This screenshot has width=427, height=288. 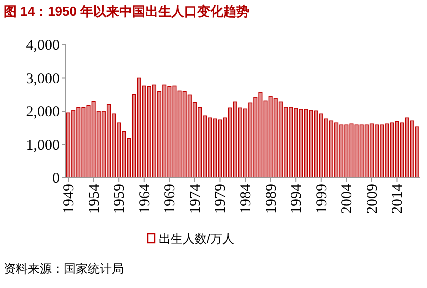 I want to click on x-tick-label: 1994, so click(x=297, y=199).